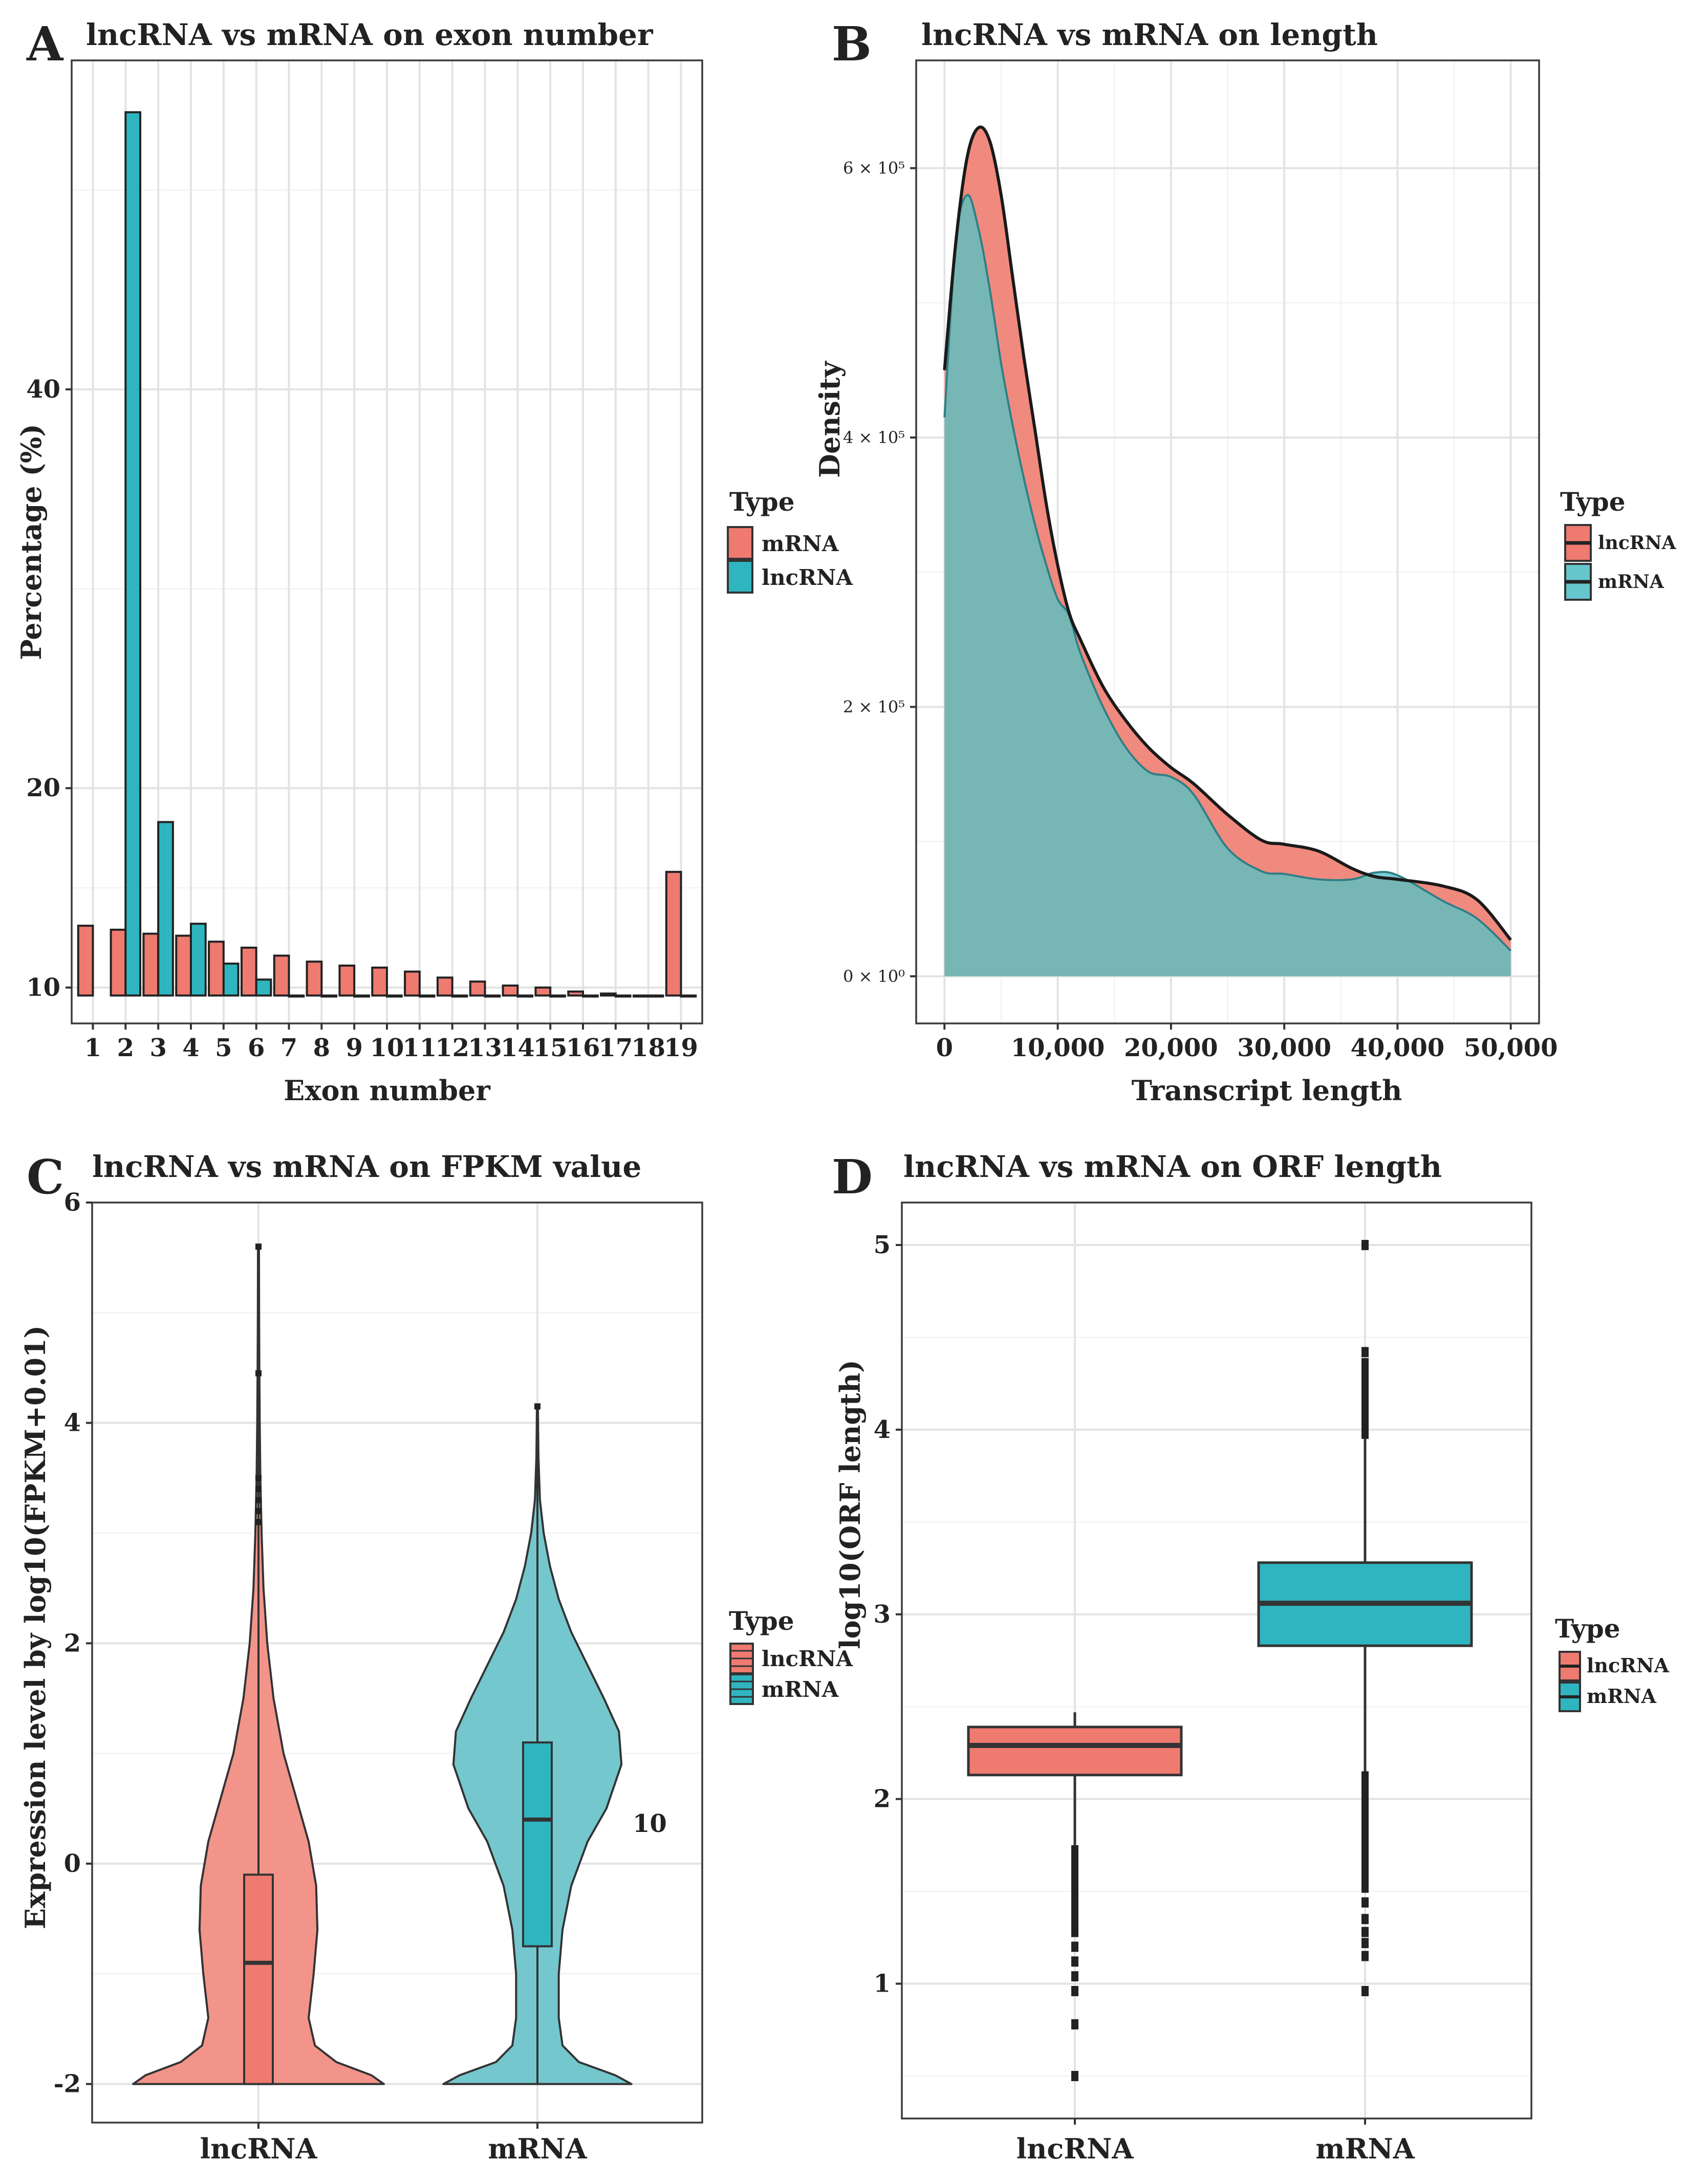  Describe the element at coordinates (1612, 1662) in the screenshot. I see `panel-d-legend: Type lncRNA mRNA` at that location.